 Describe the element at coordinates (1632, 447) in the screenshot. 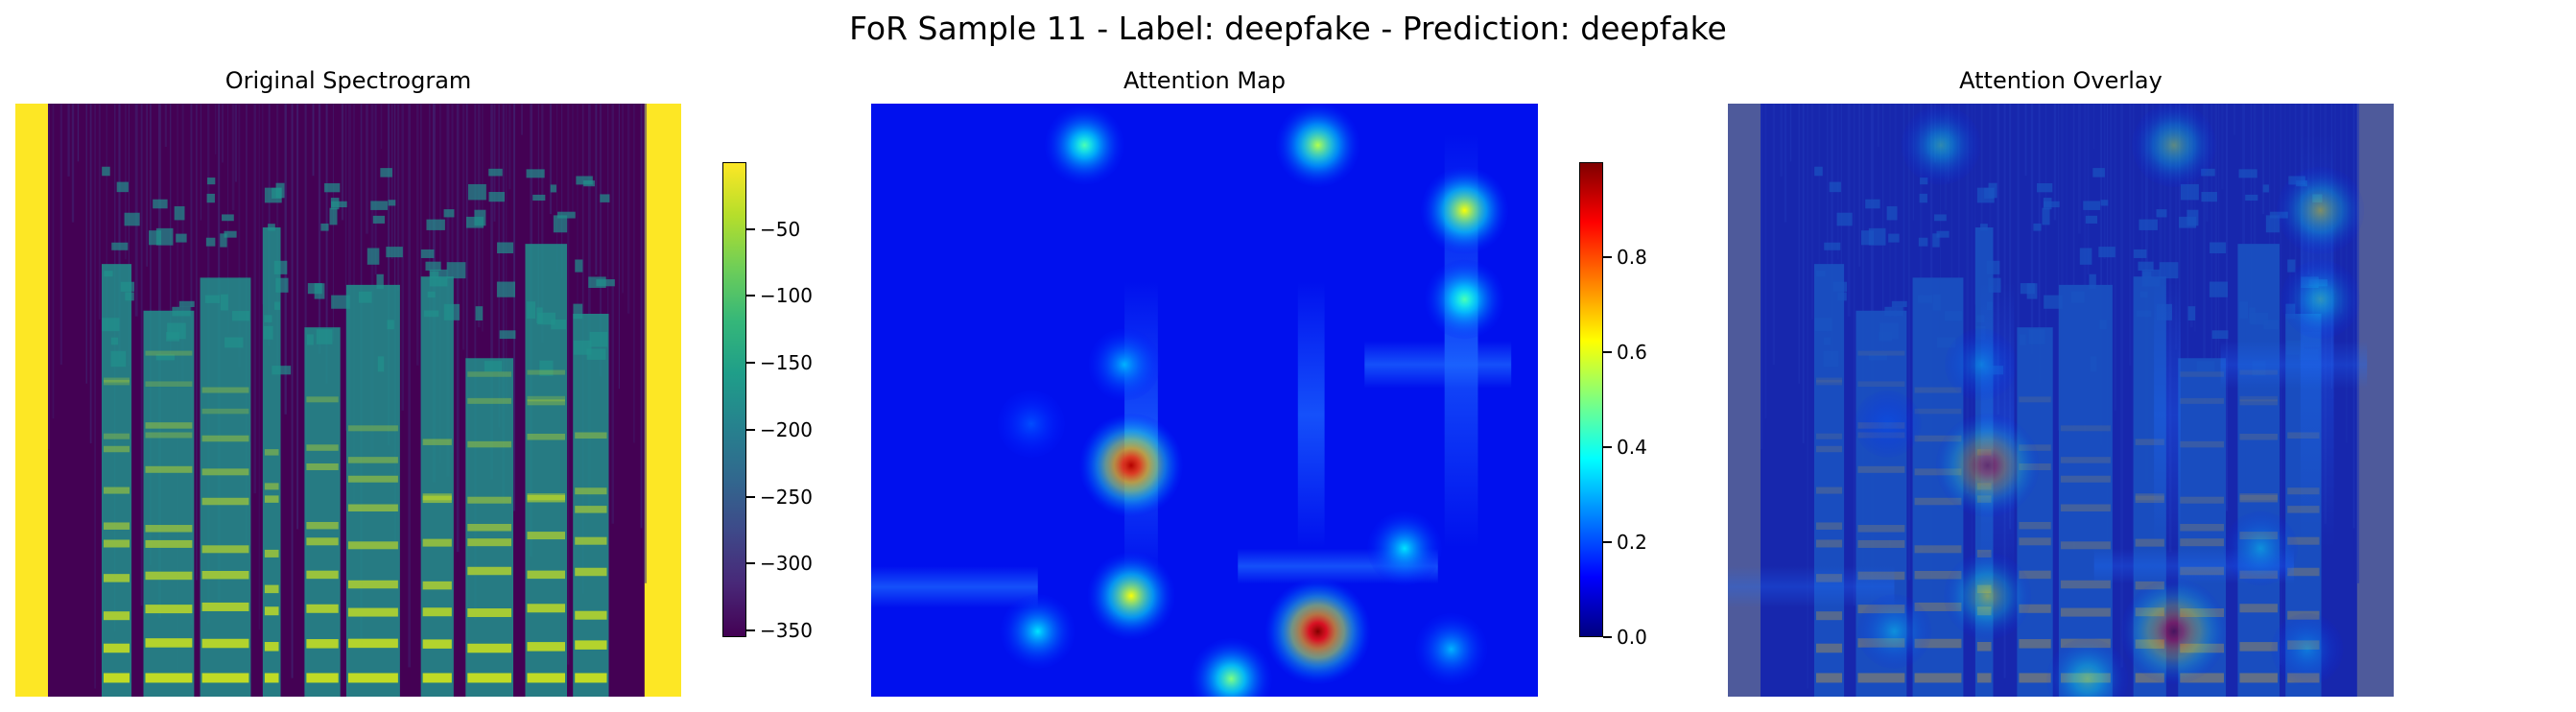

I see `colorbar-tick-label: 0.4` at that location.